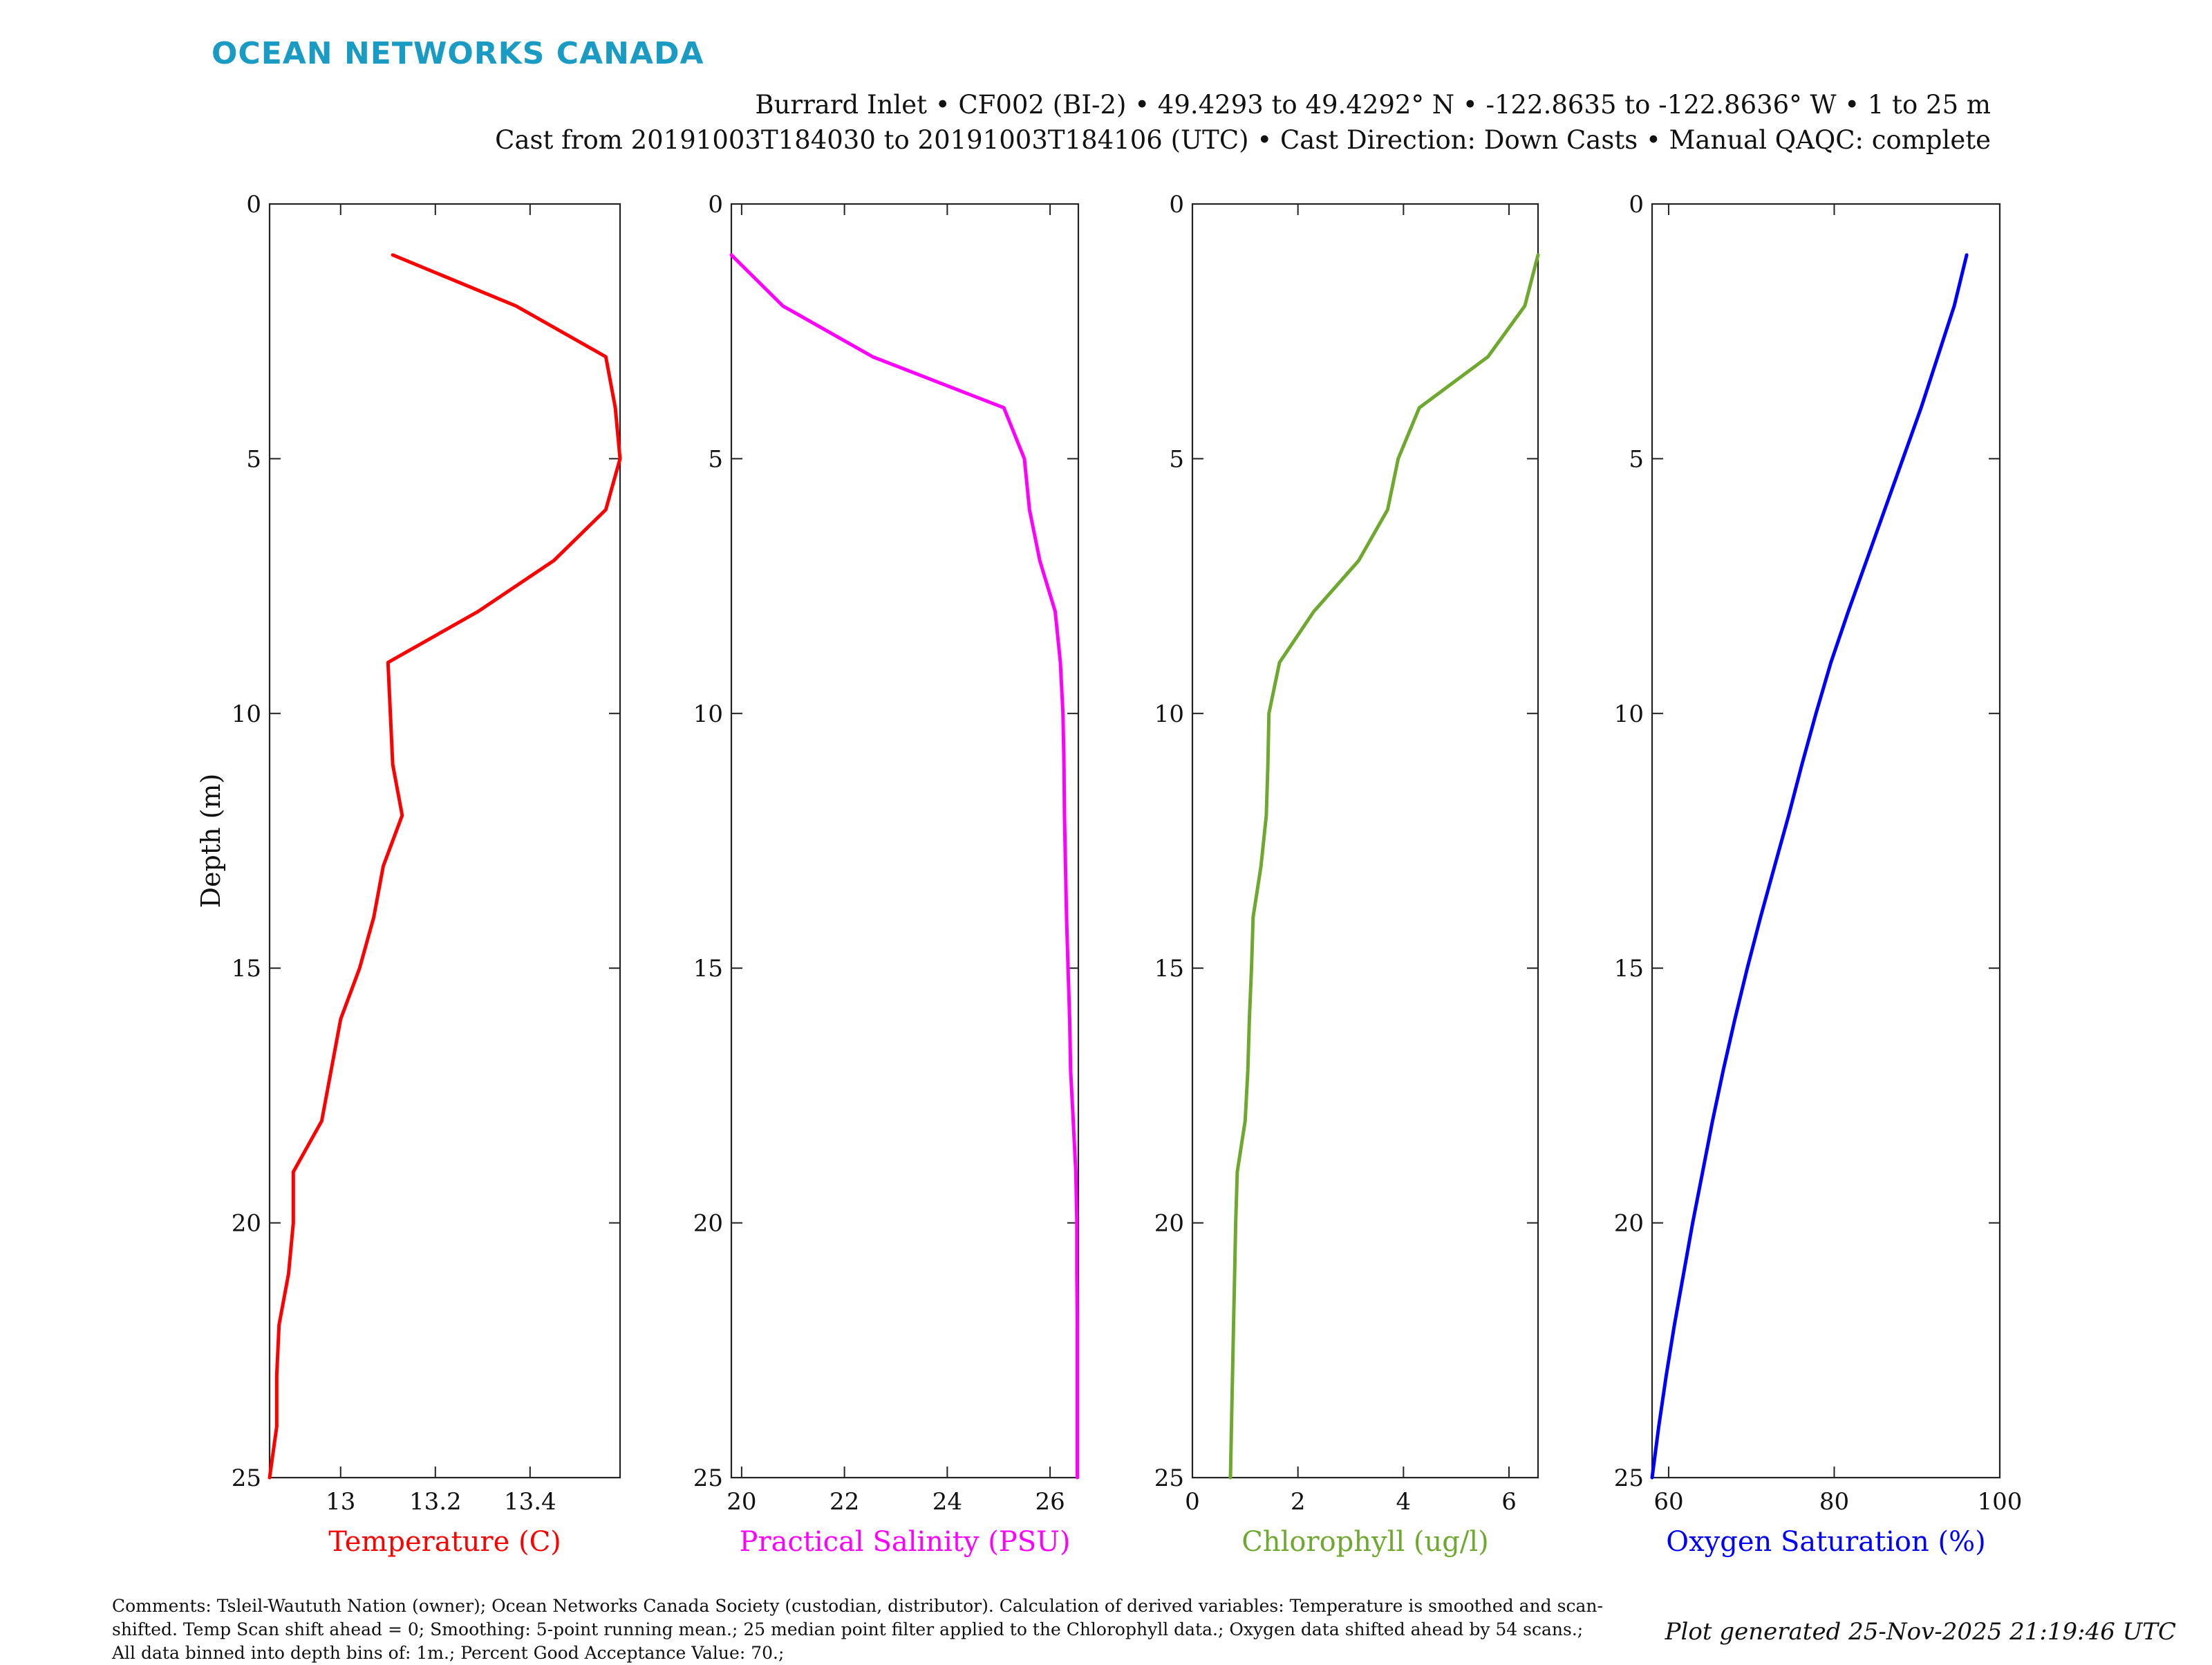  What do you see at coordinates (340, 1502) in the screenshot?
I see `x-tick-label: 13` at bounding box center [340, 1502].